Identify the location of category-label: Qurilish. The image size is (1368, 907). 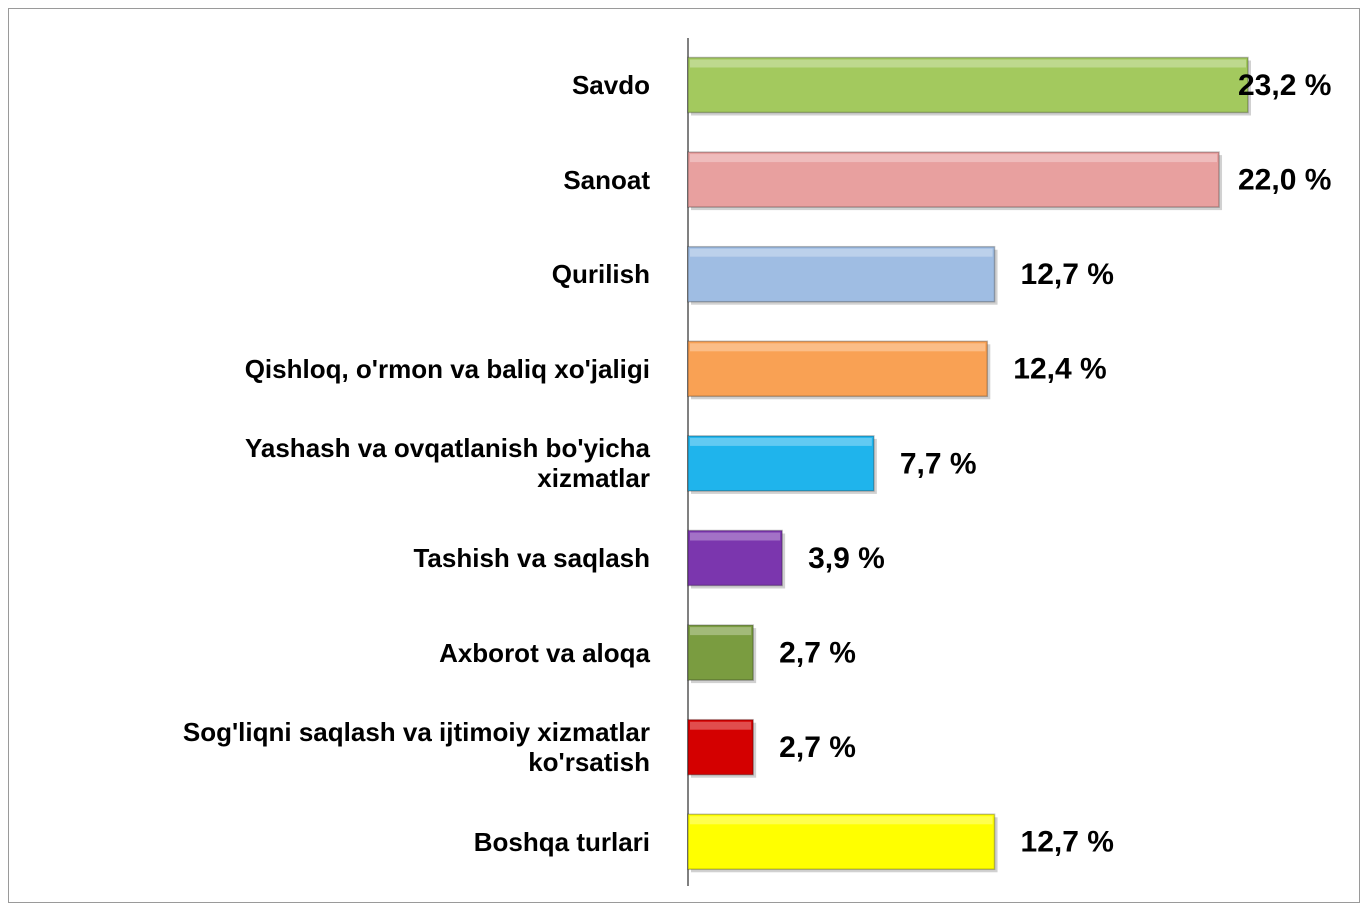
(600, 274).